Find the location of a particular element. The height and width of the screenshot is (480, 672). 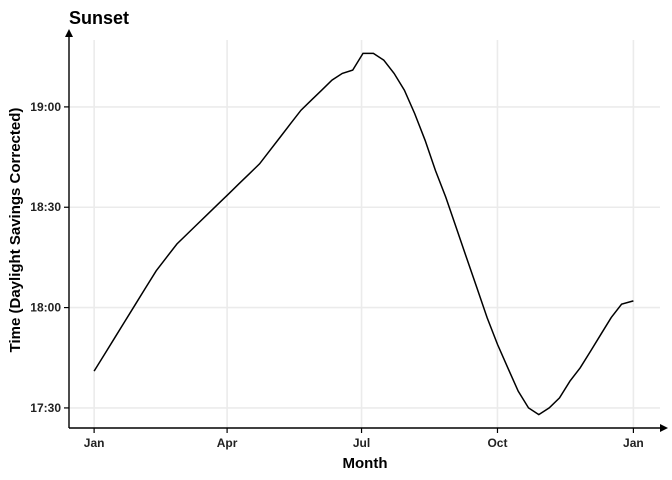

y-tick-label: 17:30 is located at coordinates (45, 408).